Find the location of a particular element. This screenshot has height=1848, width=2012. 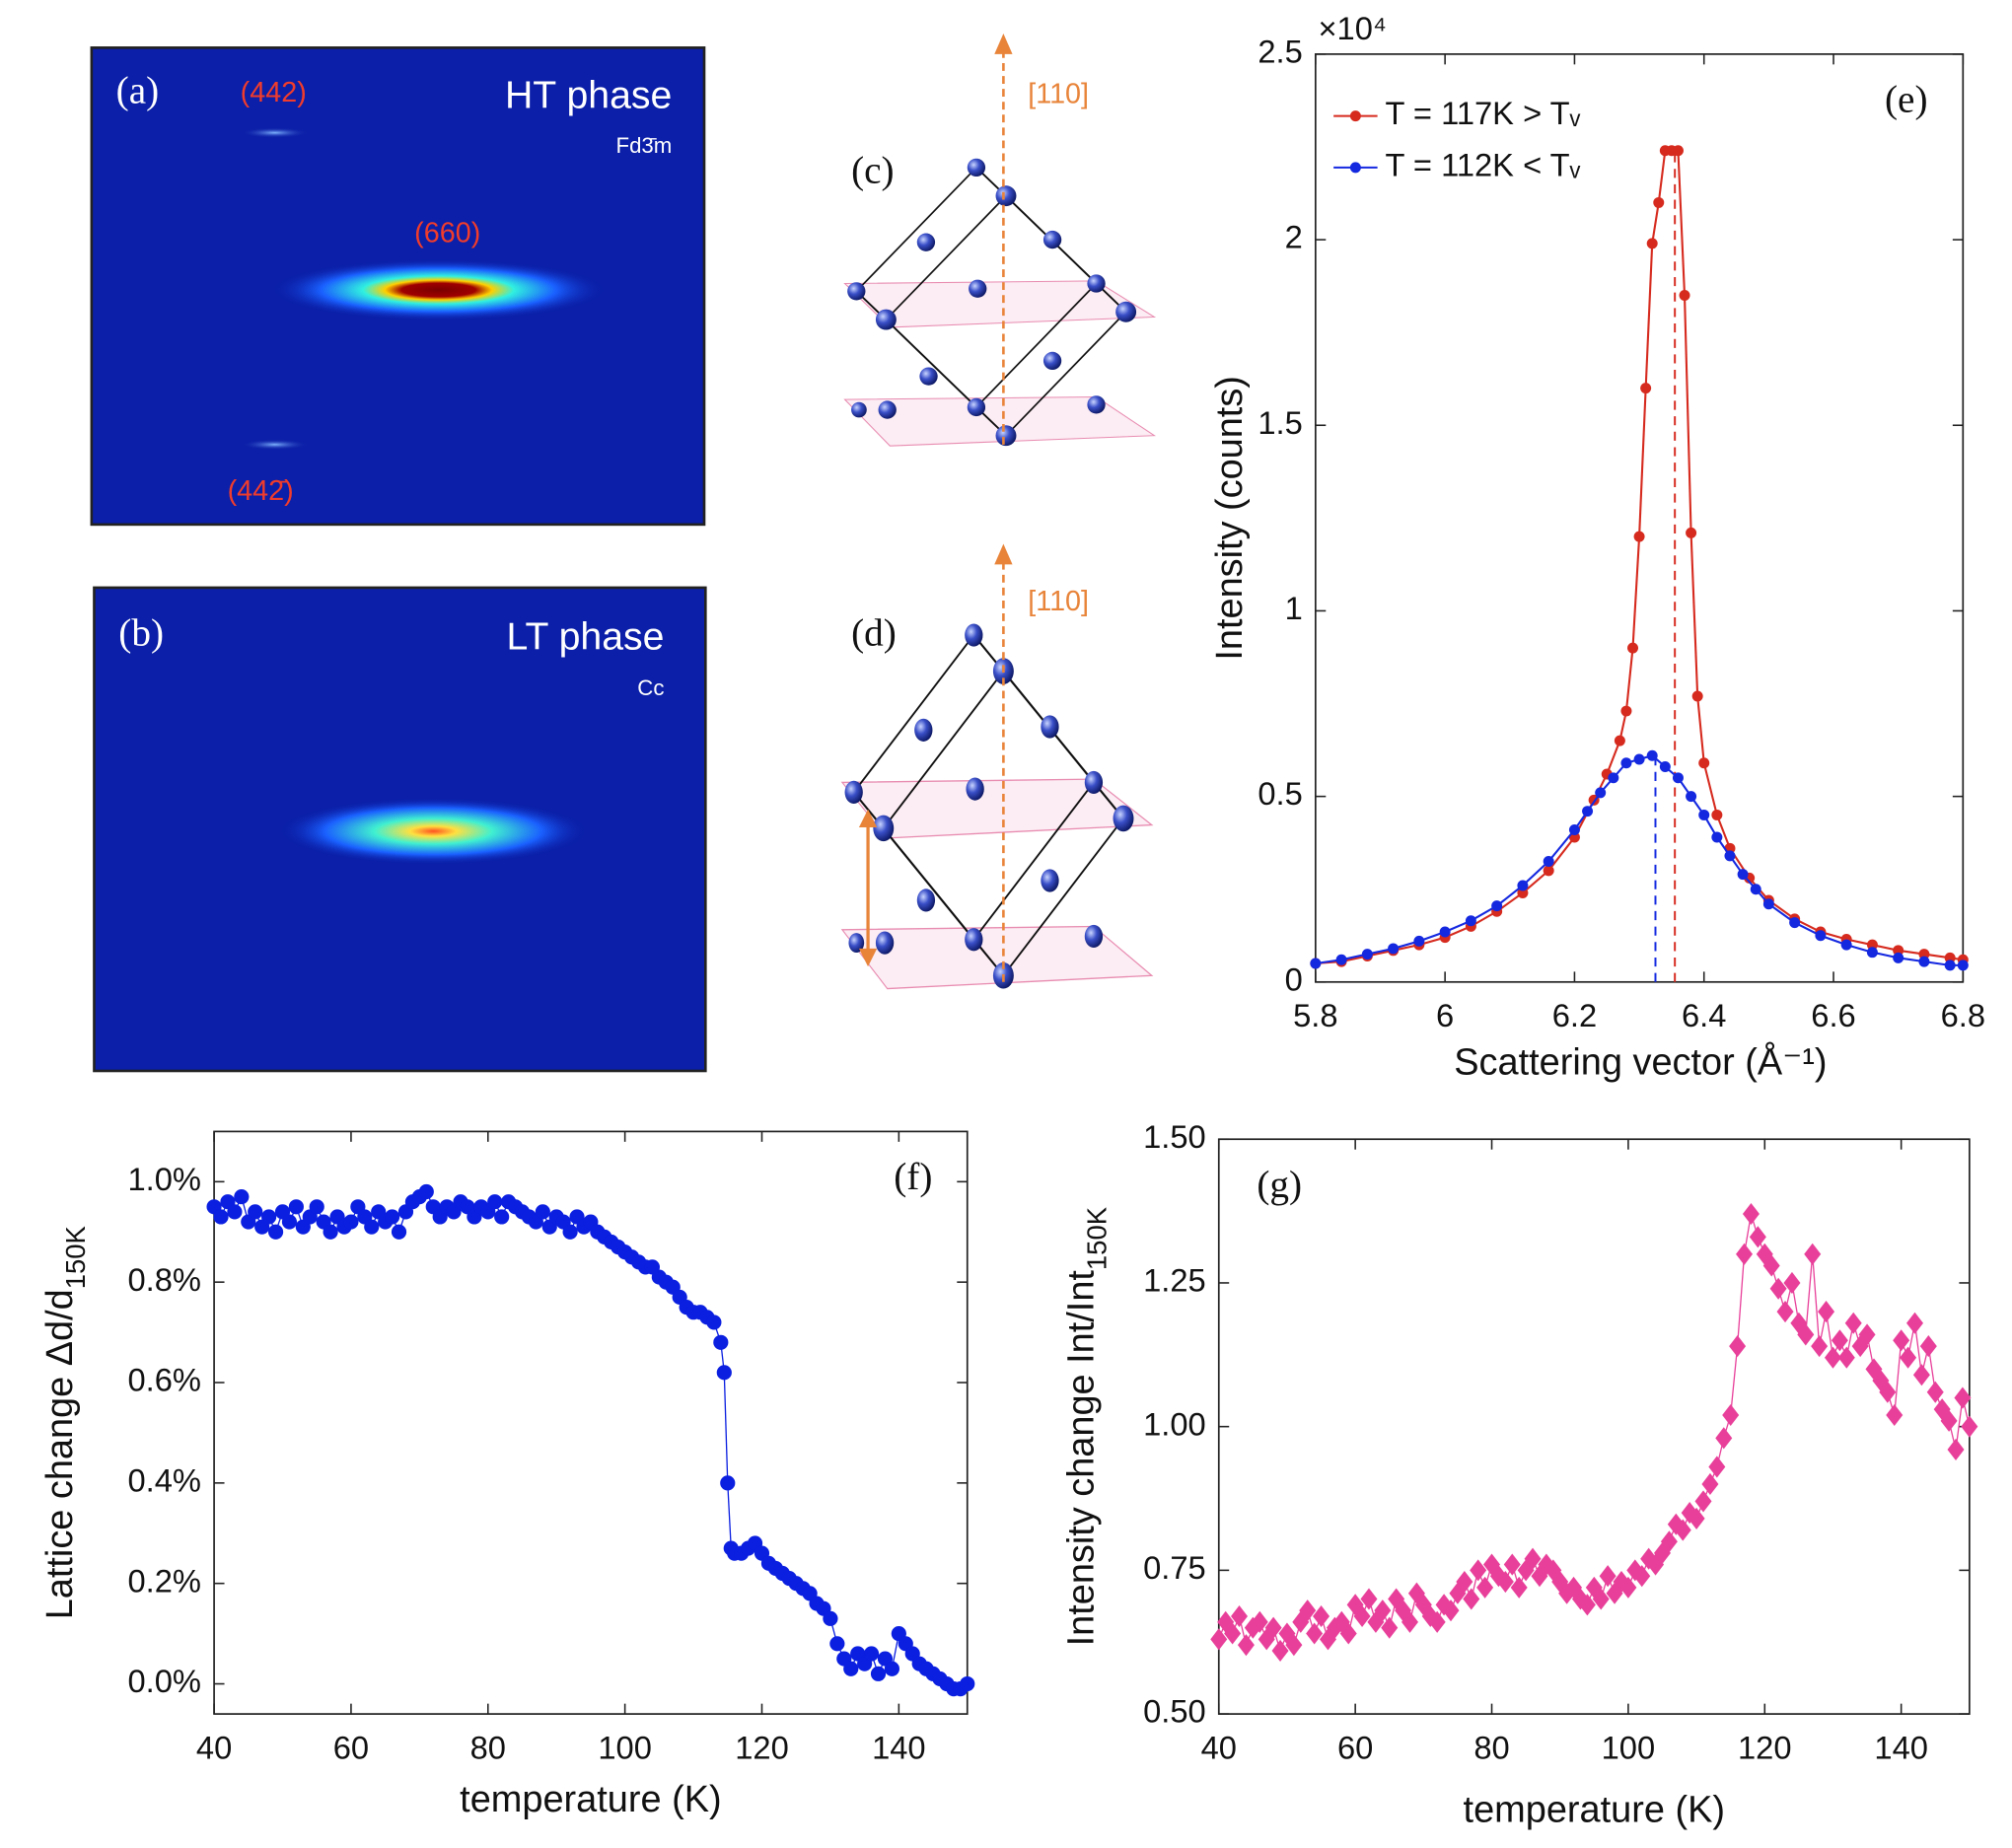

reflection-label: (660) is located at coordinates (447, 233).